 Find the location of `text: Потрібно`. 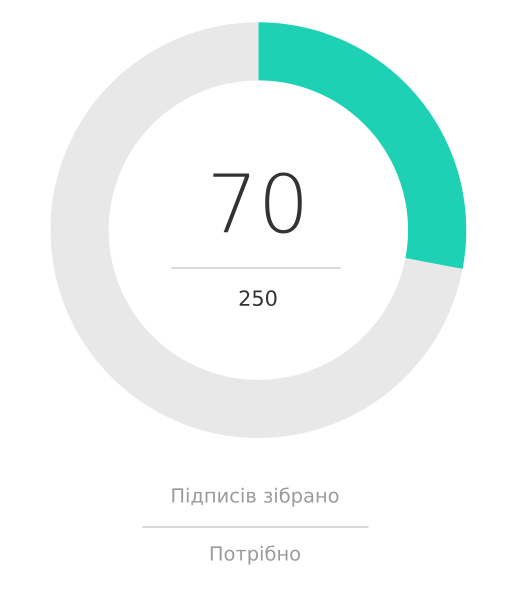

text: Потрібно is located at coordinates (255, 555).